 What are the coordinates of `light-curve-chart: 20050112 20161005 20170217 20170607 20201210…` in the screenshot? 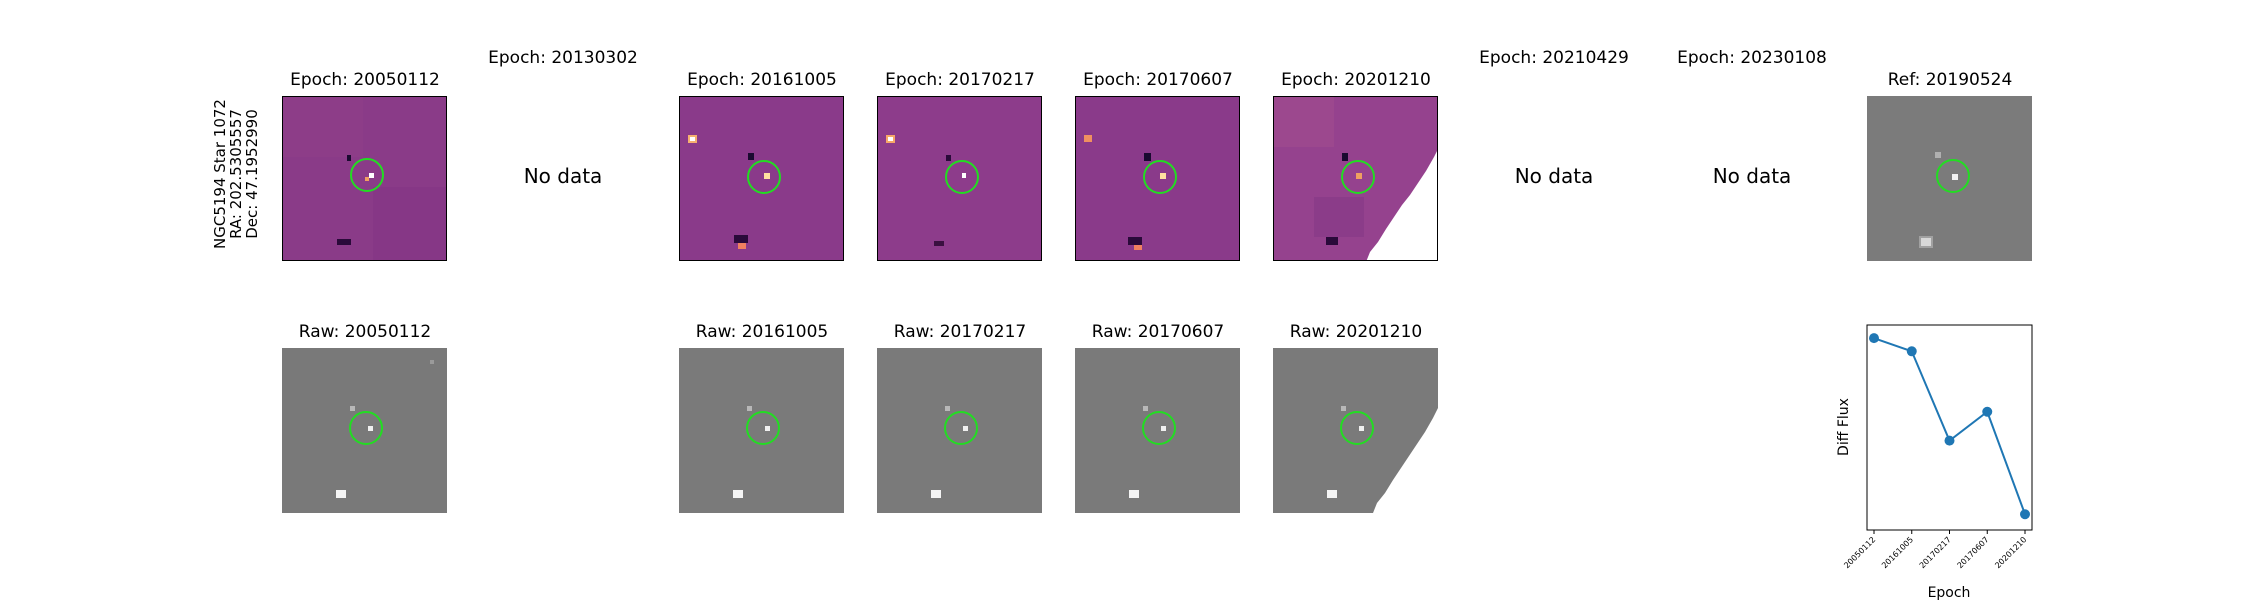 It's located at (1934, 462).